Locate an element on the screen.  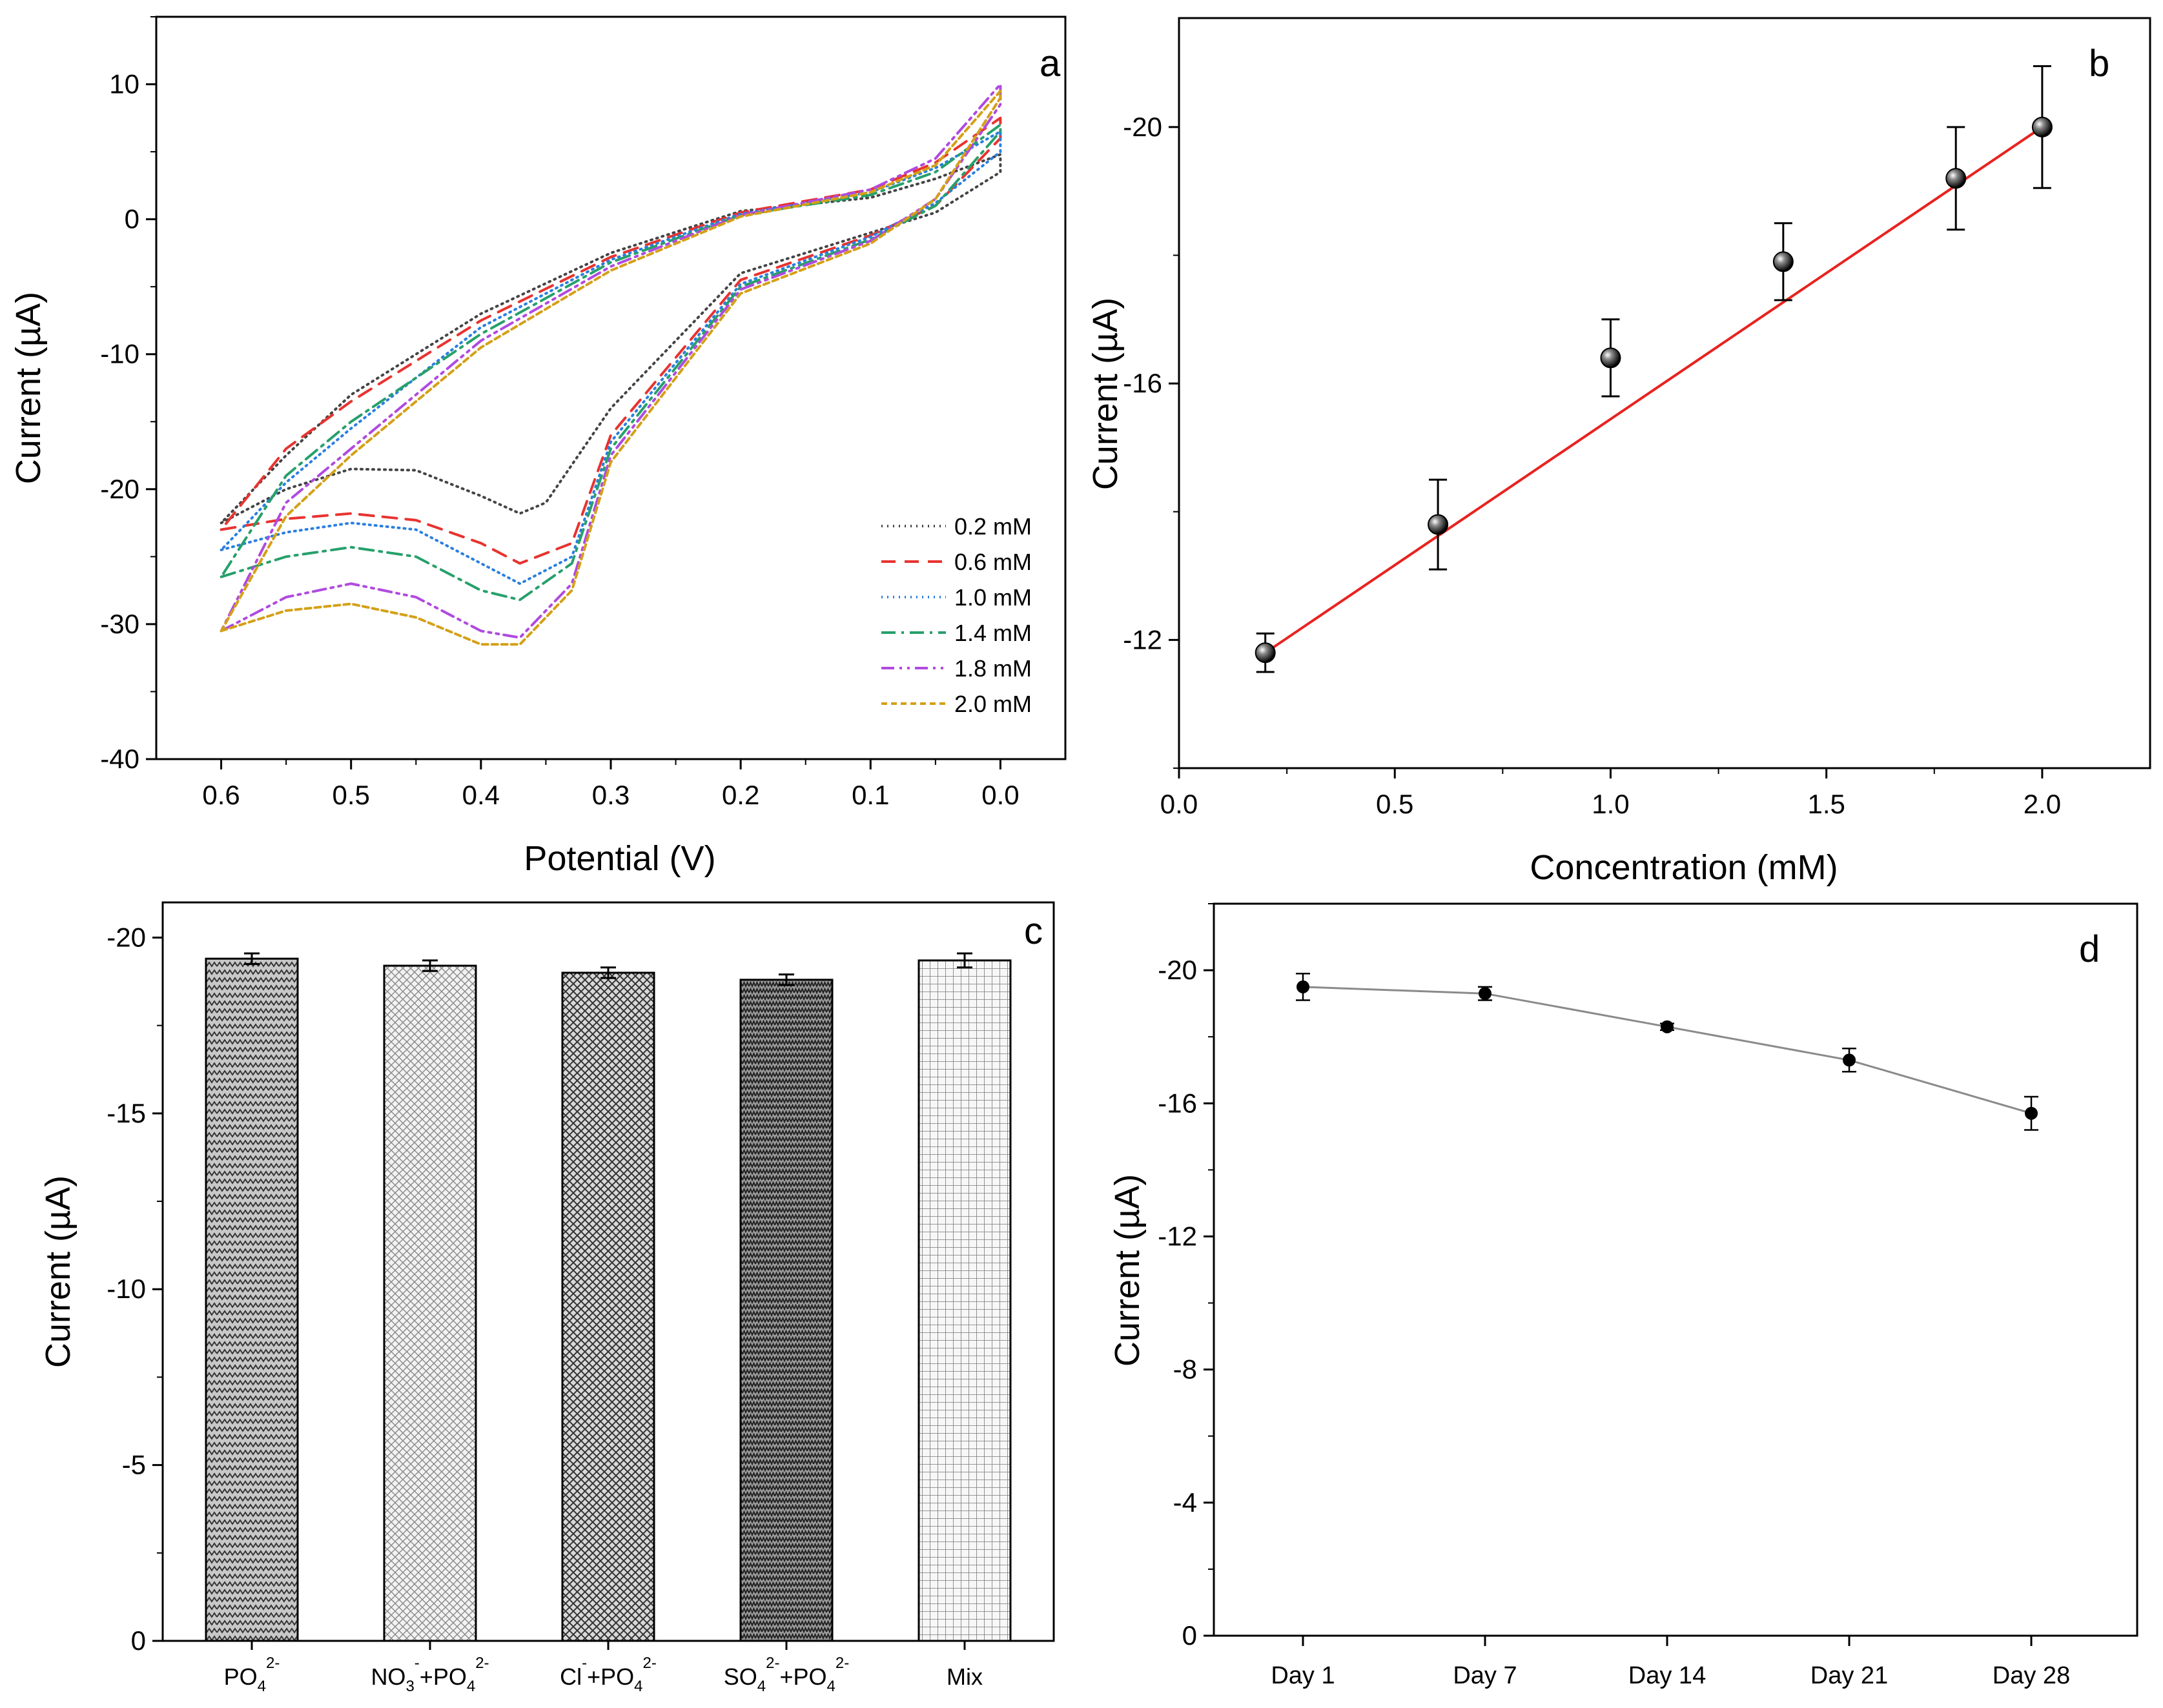
panel-d-xtick-label: Day 1 is located at coordinates (1303, 1675).